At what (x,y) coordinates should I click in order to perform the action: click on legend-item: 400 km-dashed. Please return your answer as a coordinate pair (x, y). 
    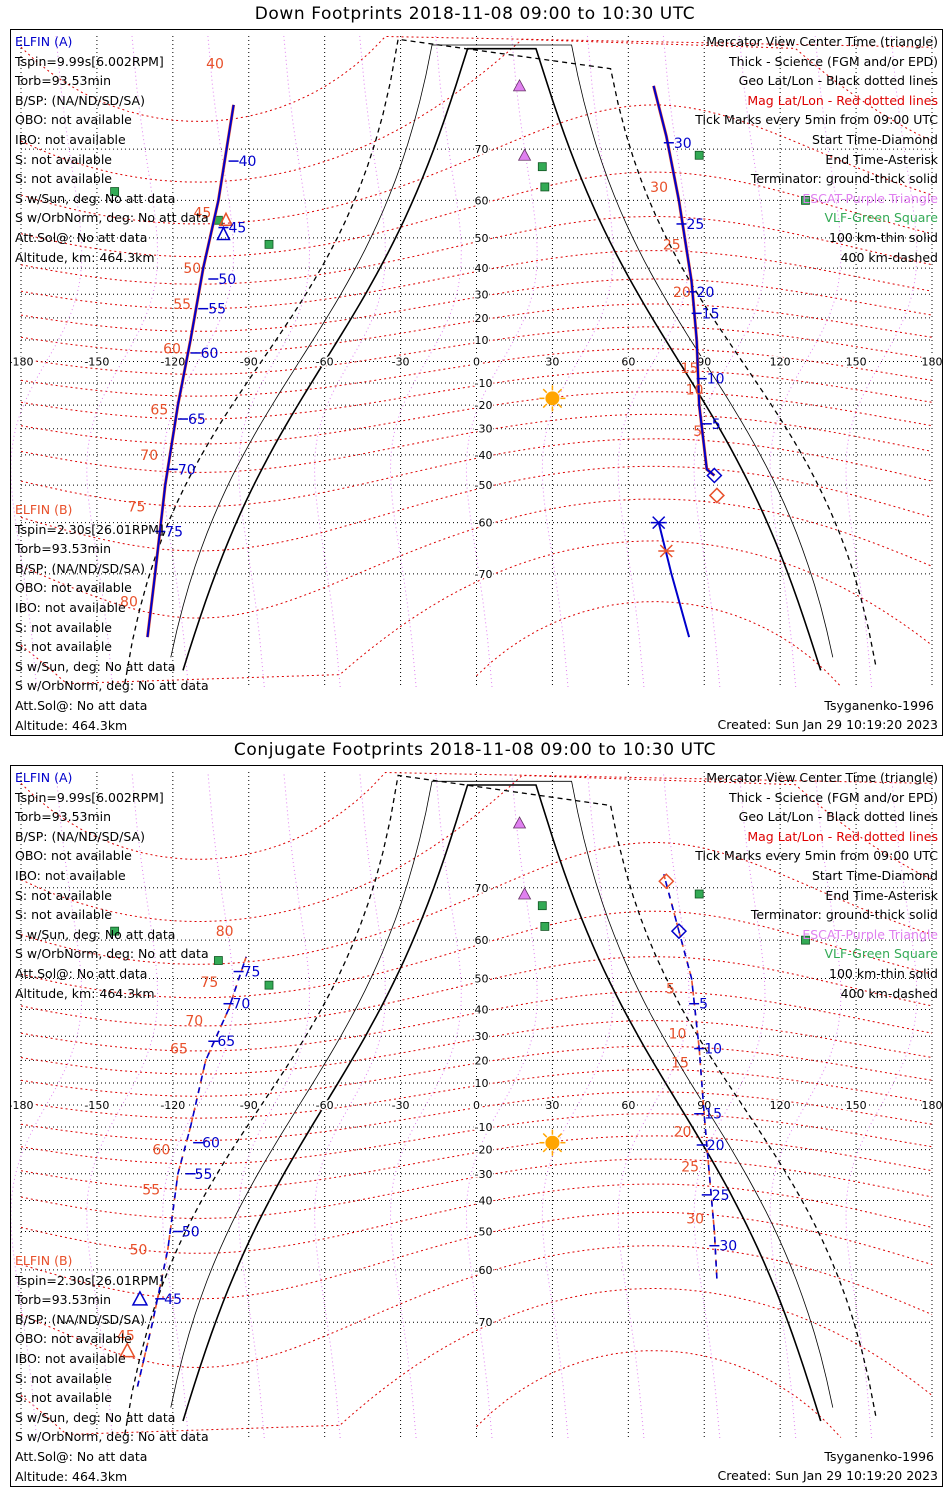
    Looking at the image, I should click on (889, 257).